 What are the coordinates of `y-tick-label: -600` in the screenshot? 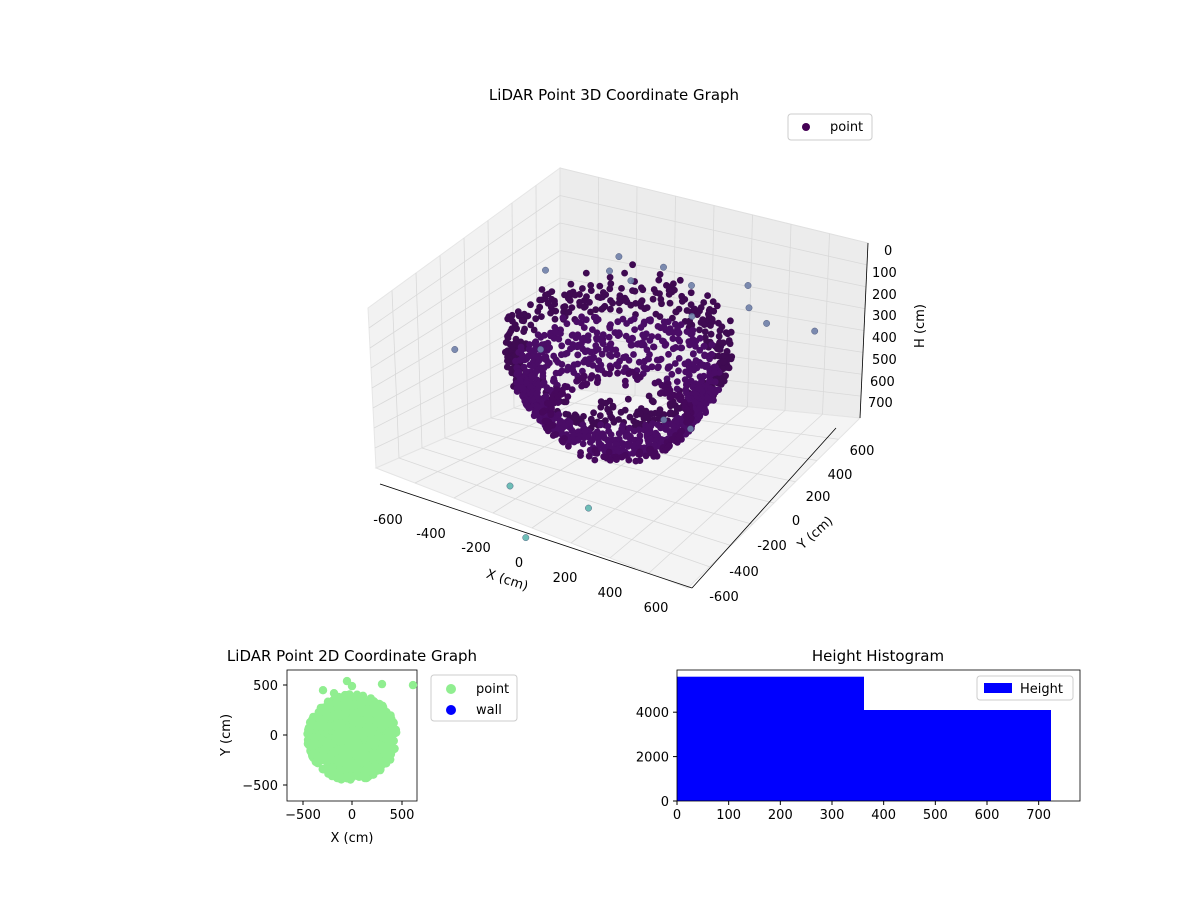 It's located at (724, 597).